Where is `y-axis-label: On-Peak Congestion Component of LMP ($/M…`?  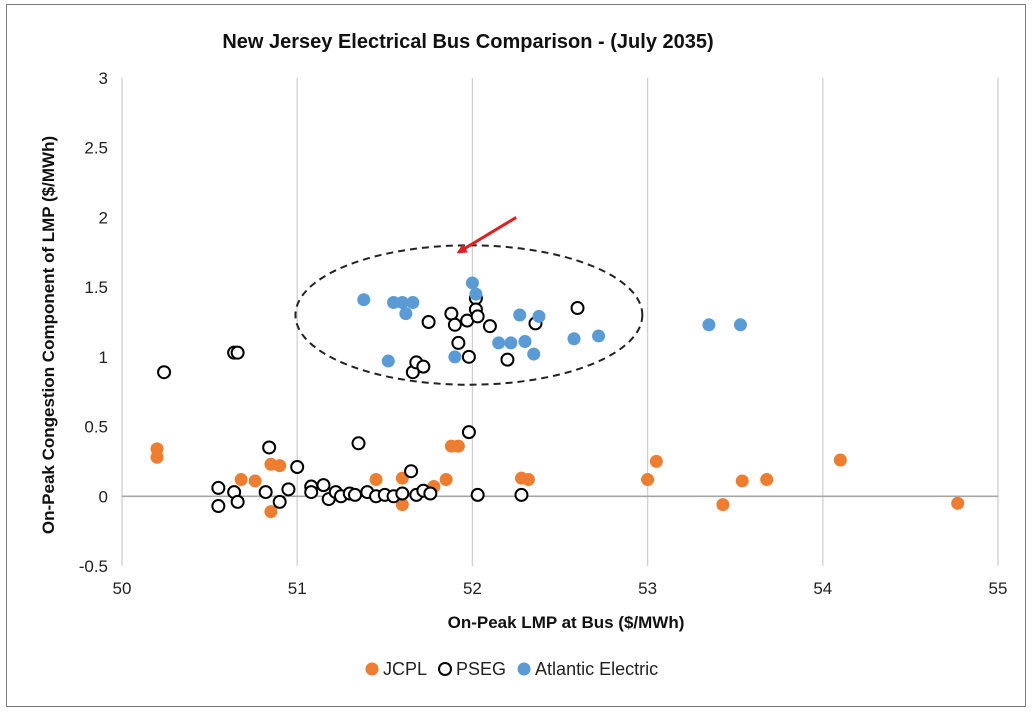 y-axis-label: On-Peak Congestion Component of LMP ($/M… is located at coordinates (48, 335).